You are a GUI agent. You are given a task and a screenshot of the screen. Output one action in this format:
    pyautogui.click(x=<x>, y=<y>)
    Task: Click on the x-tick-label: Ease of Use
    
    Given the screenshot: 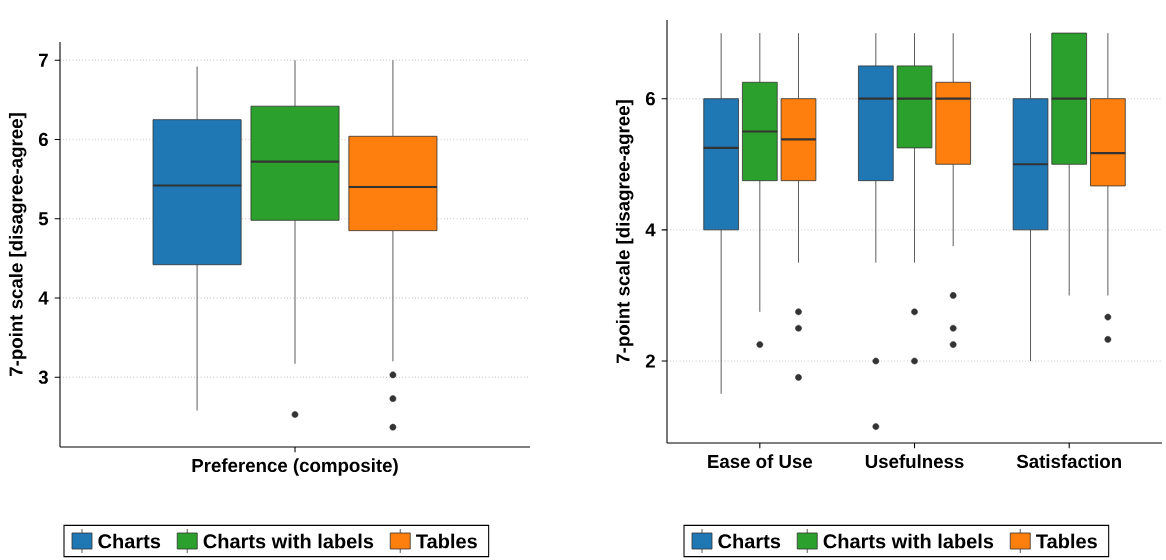 What is the action you would take?
    pyautogui.click(x=760, y=461)
    